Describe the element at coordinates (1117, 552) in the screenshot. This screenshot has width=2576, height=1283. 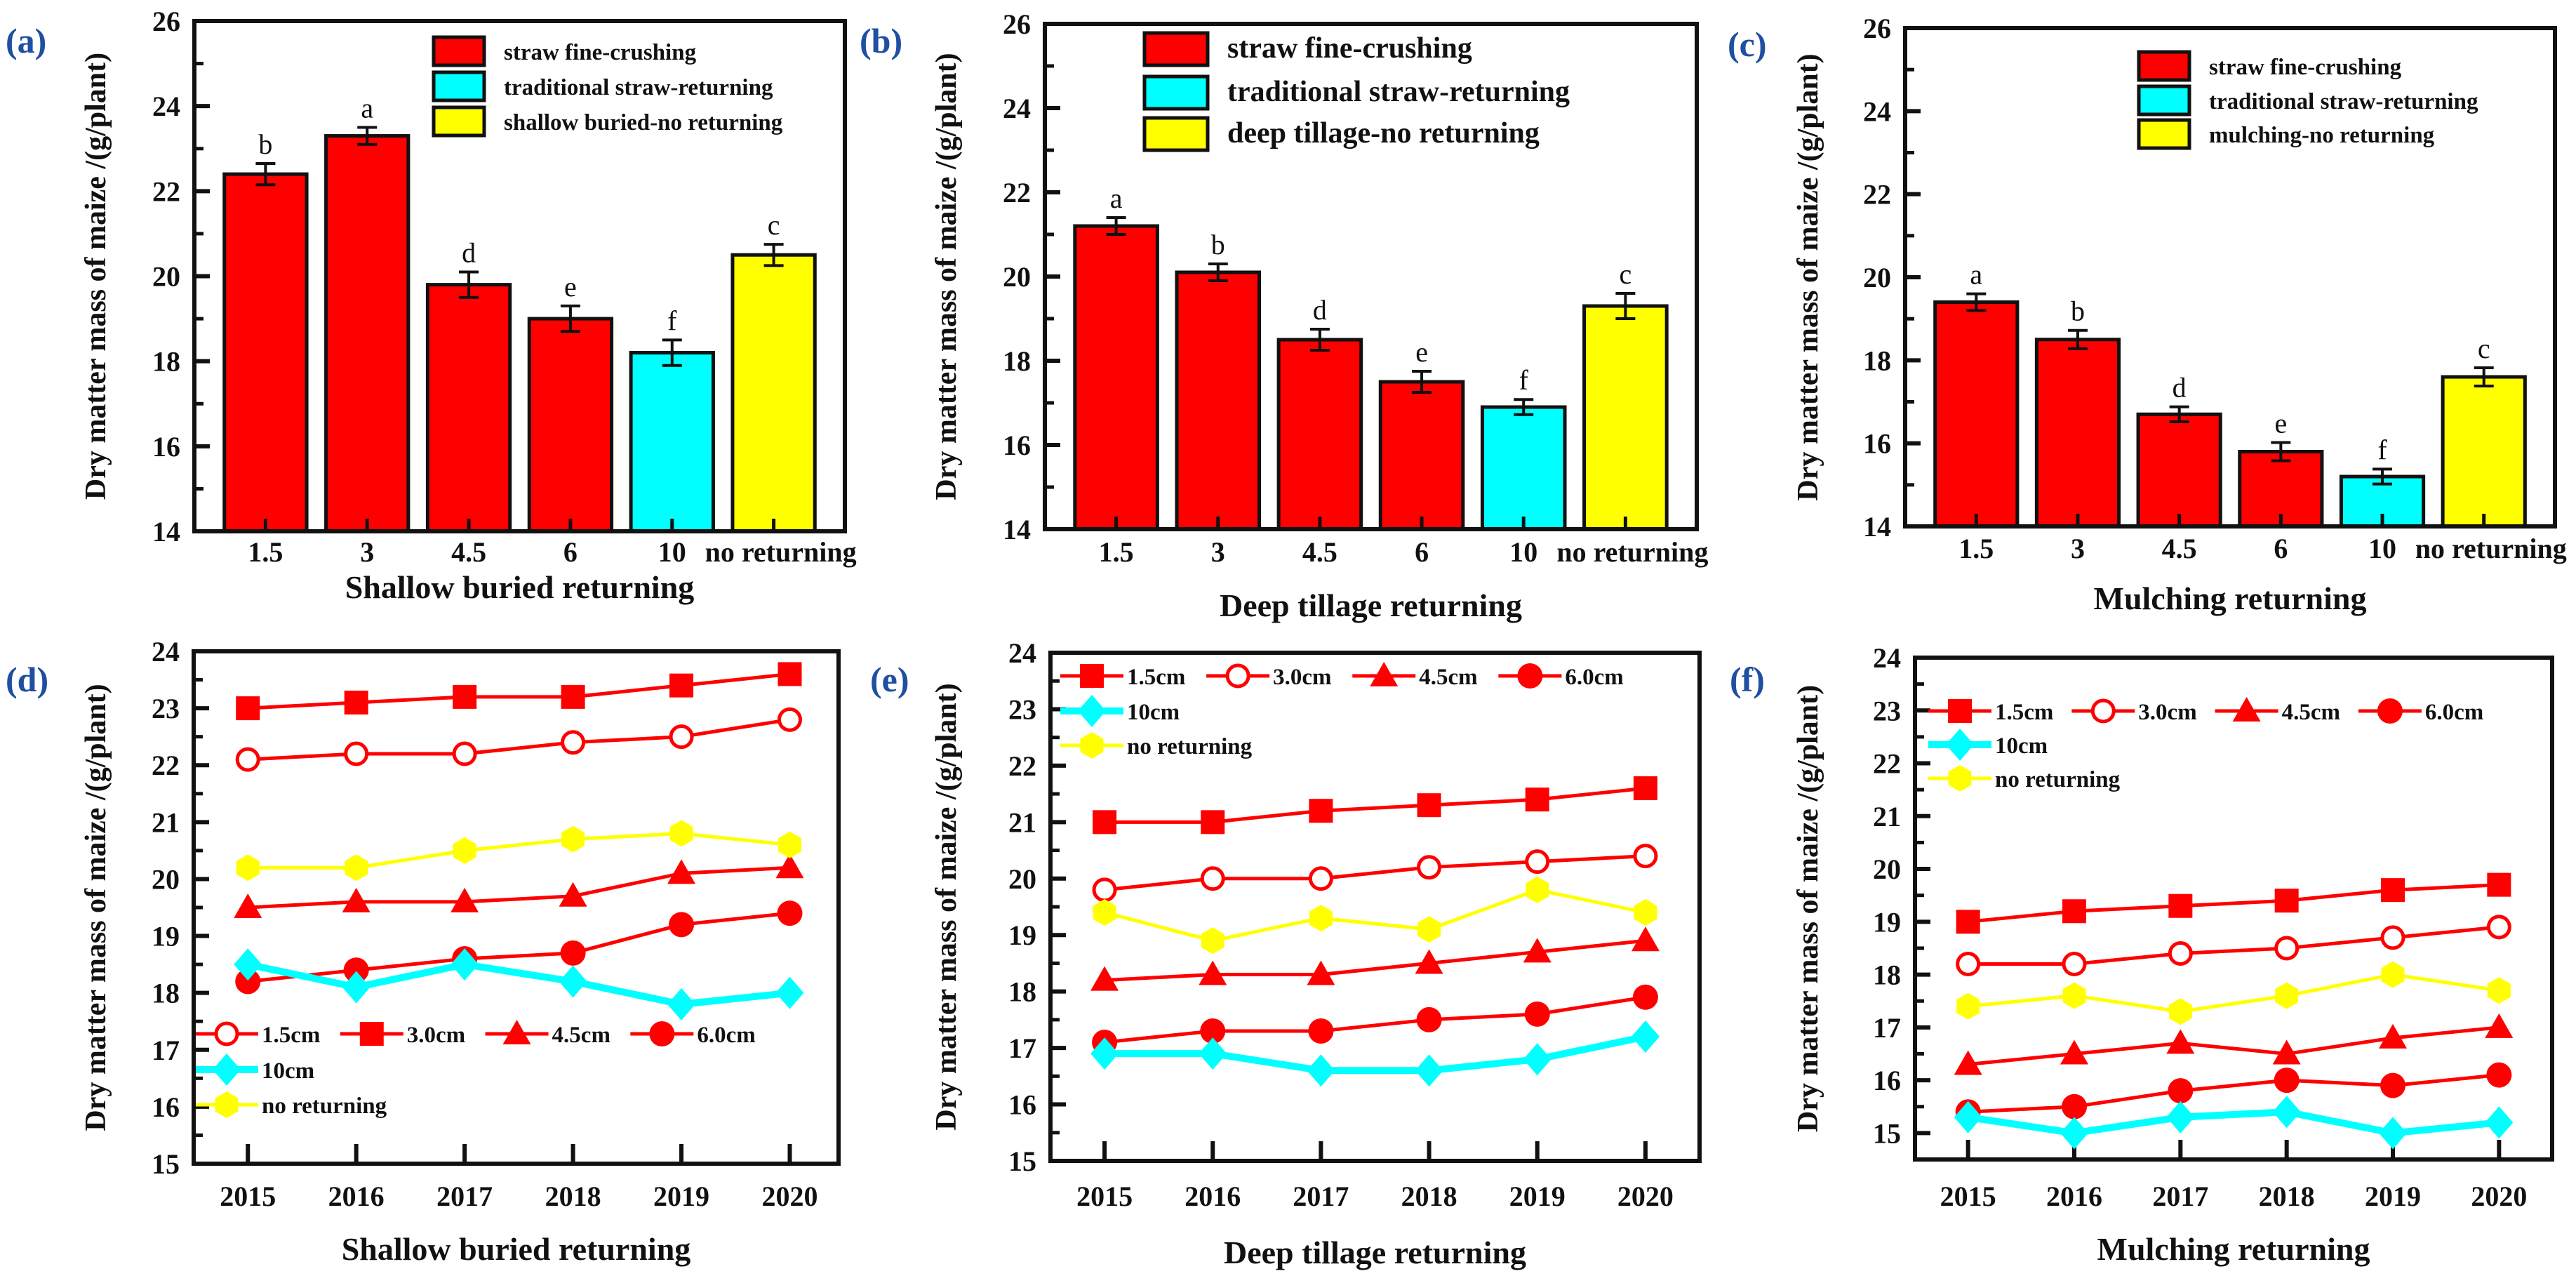
I see `x-tick-label: 1.5` at that location.